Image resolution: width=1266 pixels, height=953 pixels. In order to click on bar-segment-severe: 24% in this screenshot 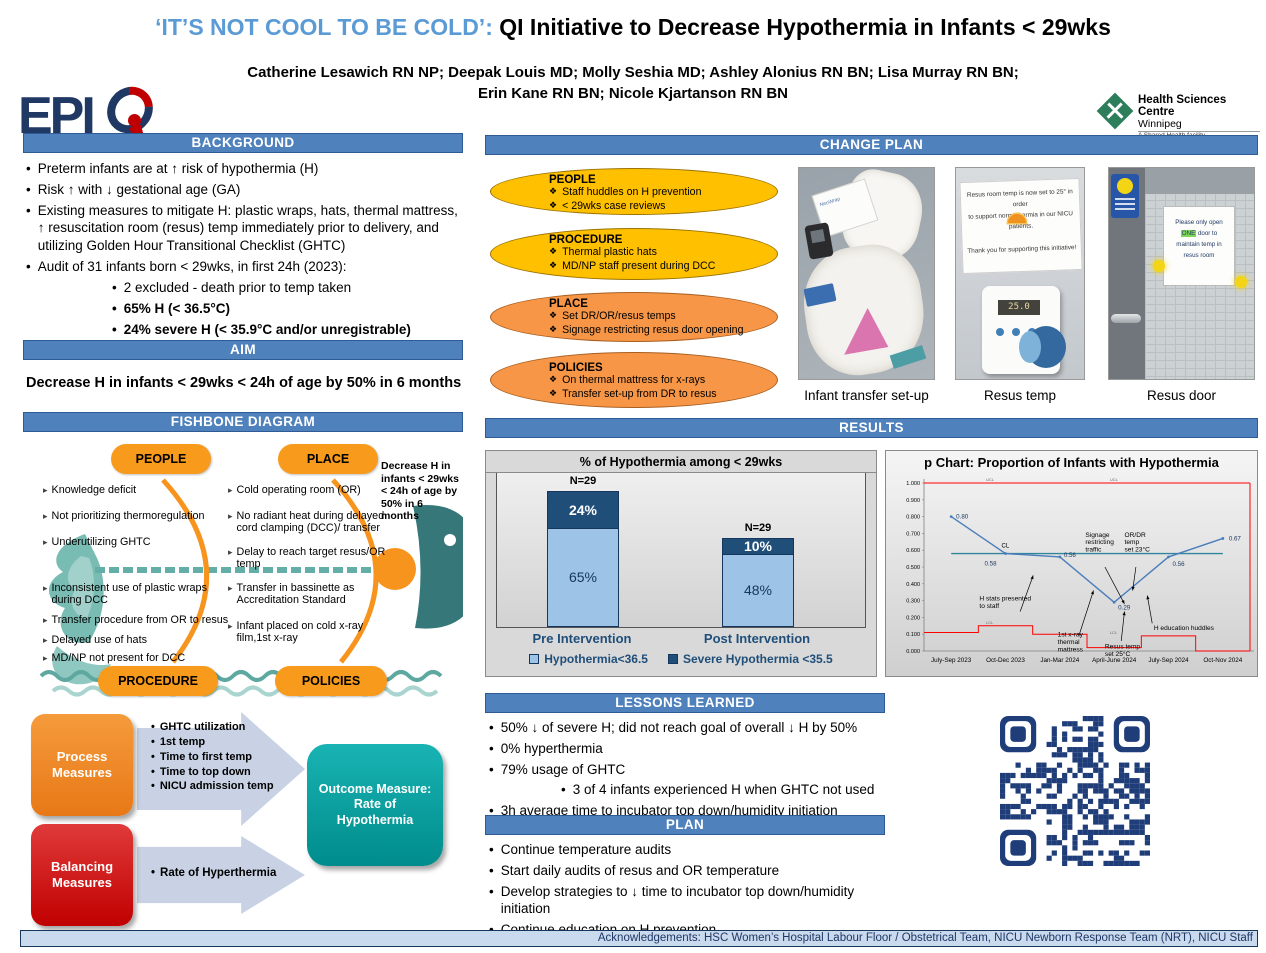, I will do `click(583, 509)`.